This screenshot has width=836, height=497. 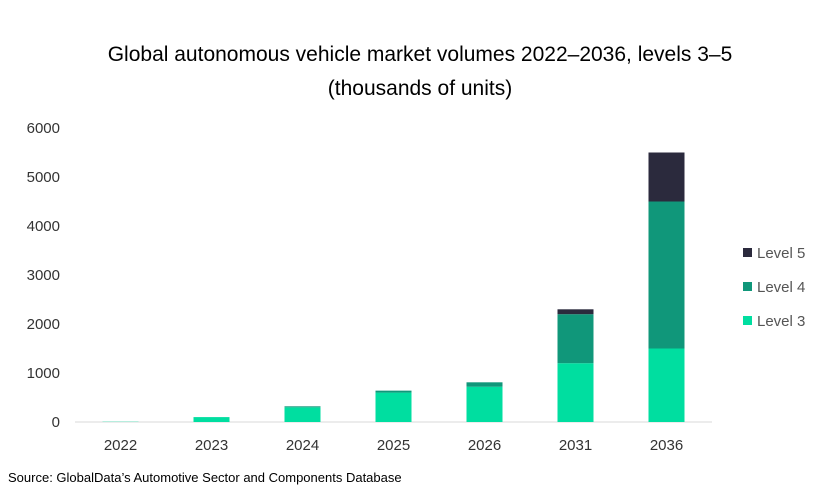 I want to click on bar-segment-level-3-2036, so click(x=666, y=385).